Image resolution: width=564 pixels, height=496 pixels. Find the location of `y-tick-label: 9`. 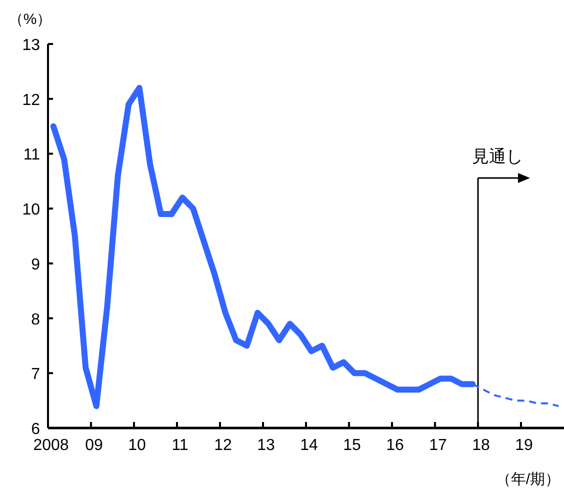

y-tick-label: 9 is located at coordinates (35, 265).